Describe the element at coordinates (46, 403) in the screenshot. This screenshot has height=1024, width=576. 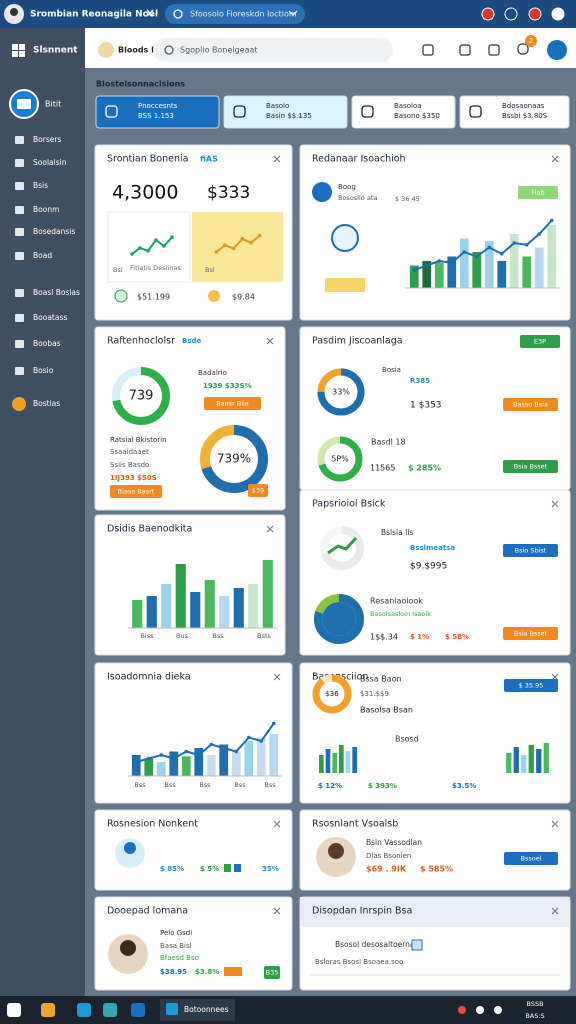
I see `nav-item: Bostias` at that location.